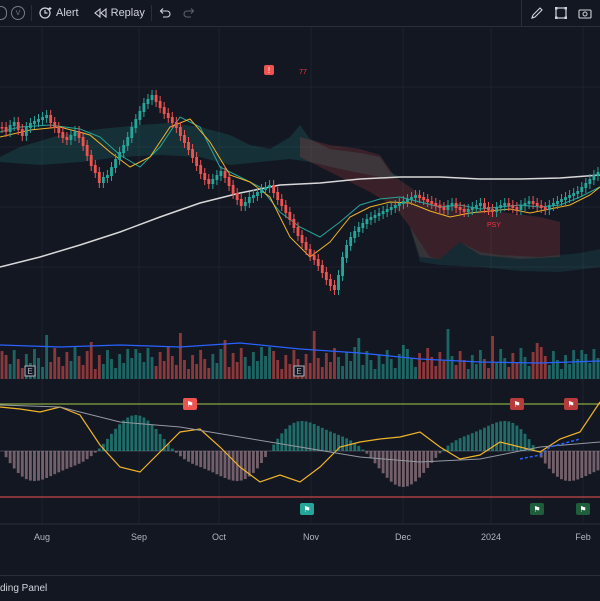 The width and height of the screenshot is (600, 601). I want to click on redo-button, so click(189, 13).